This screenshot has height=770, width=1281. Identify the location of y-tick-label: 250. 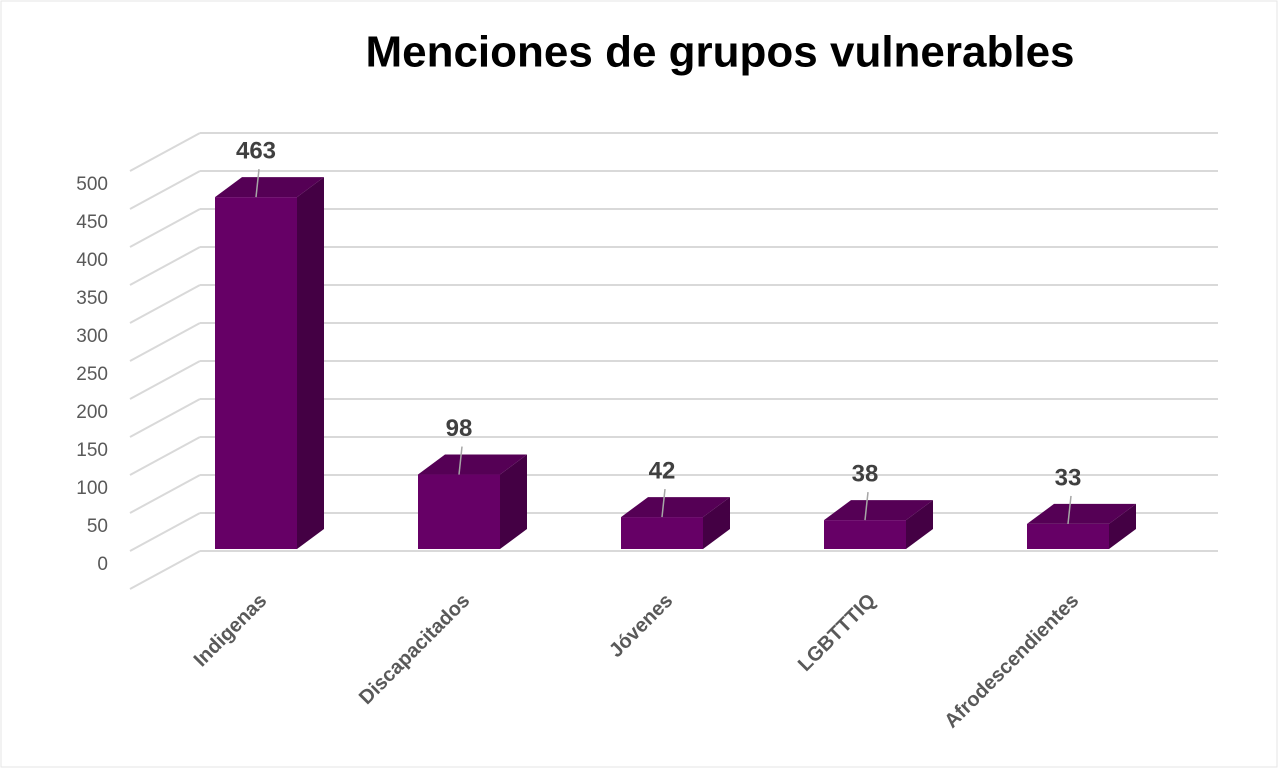
(92, 374).